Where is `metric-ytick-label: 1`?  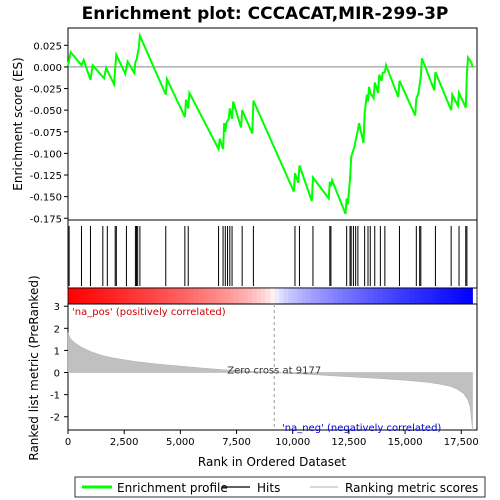 metric-ytick-label: 1 is located at coordinates (57, 351).